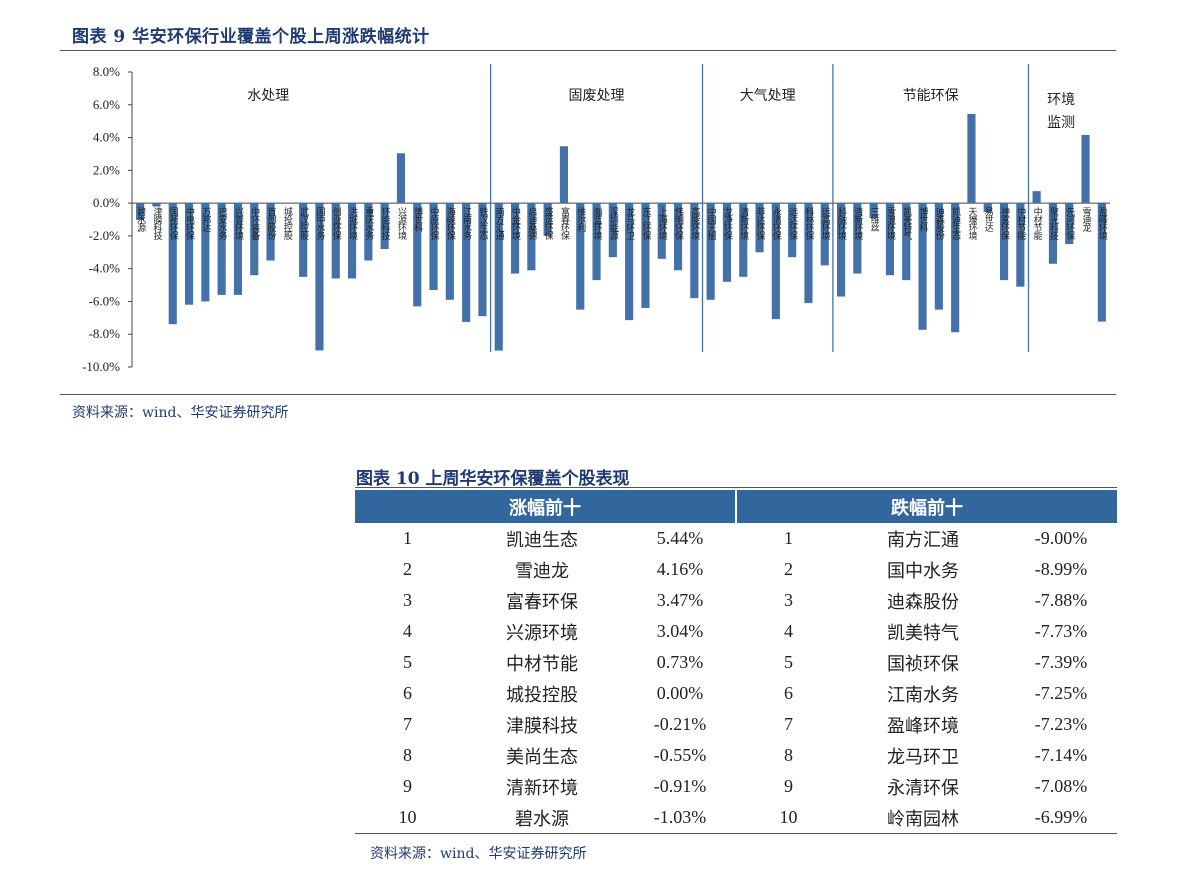  I want to click on table-row: 10 碧水源 -1.03% 10 岭南园林 -6.99%, so click(736, 818).